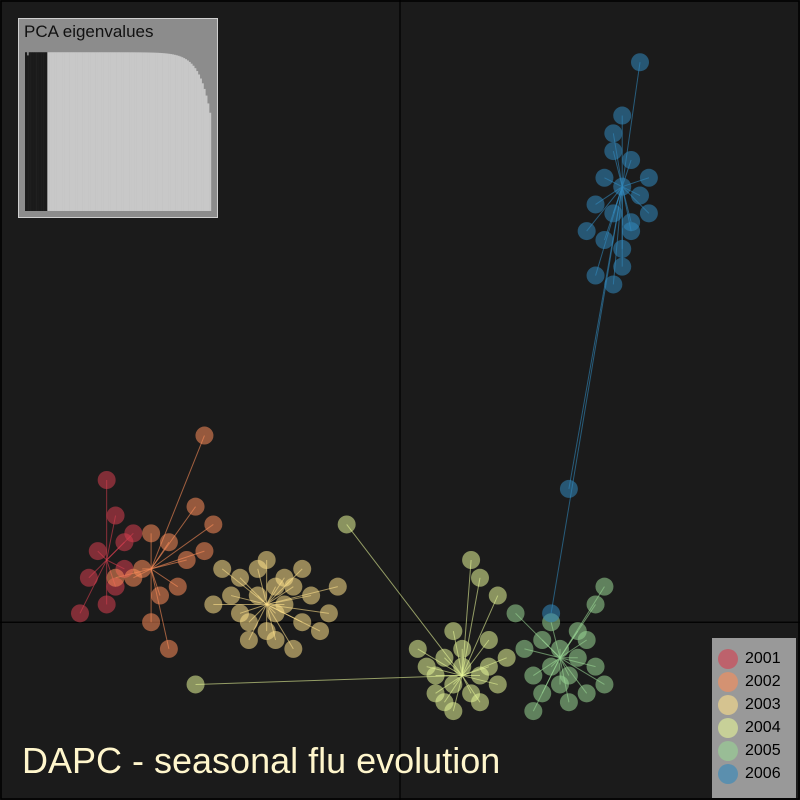  What do you see at coordinates (763, 727) in the screenshot?
I see `legend-label: 2004` at bounding box center [763, 727].